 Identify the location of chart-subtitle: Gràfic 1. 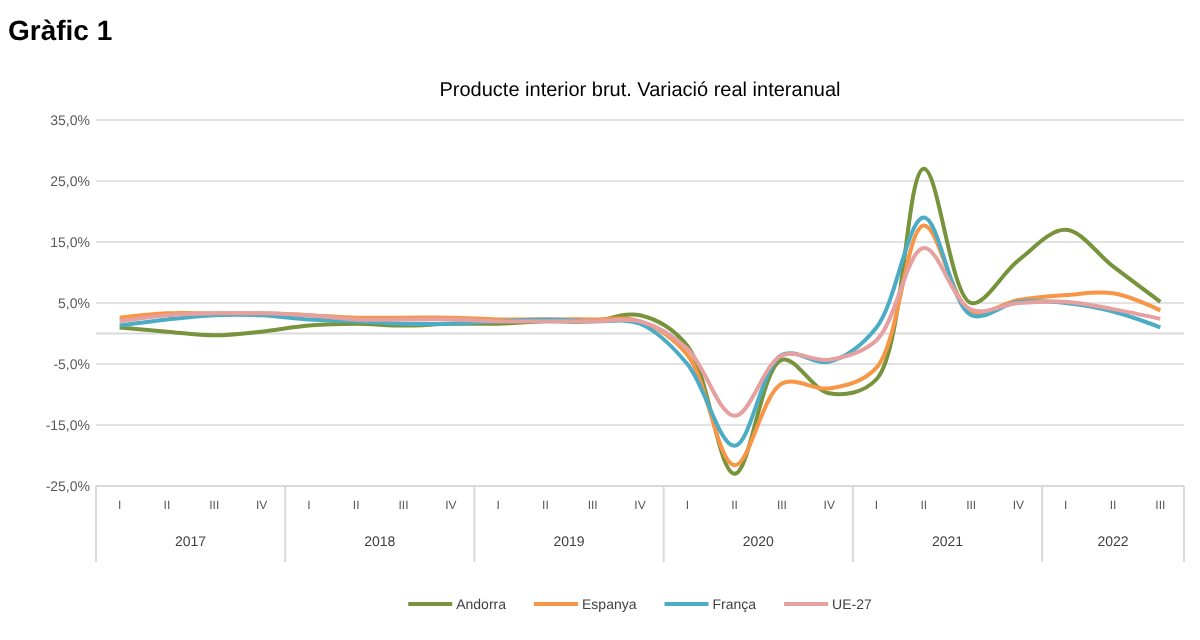
(60, 30).